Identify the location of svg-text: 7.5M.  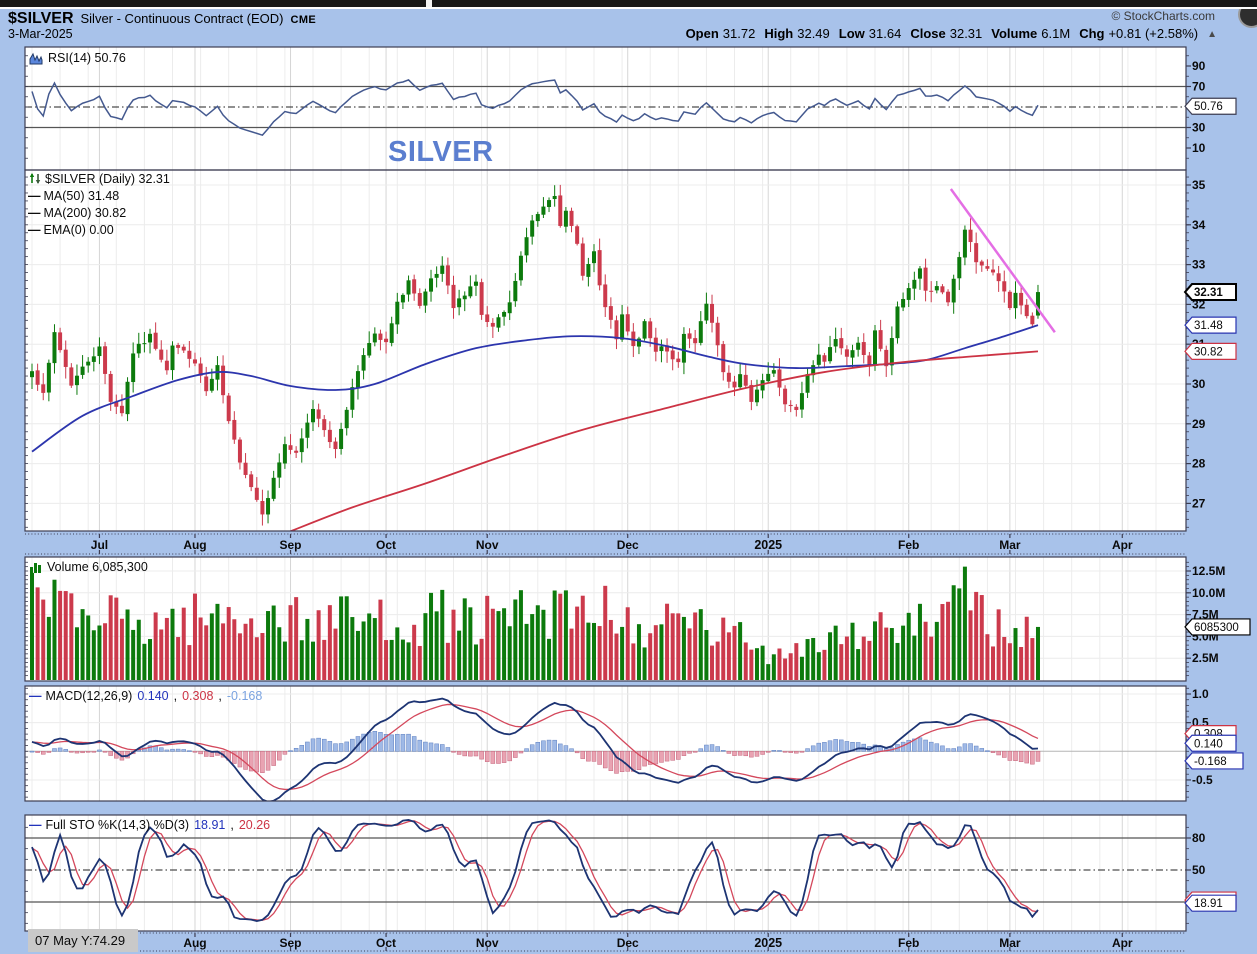
(1205, 615).